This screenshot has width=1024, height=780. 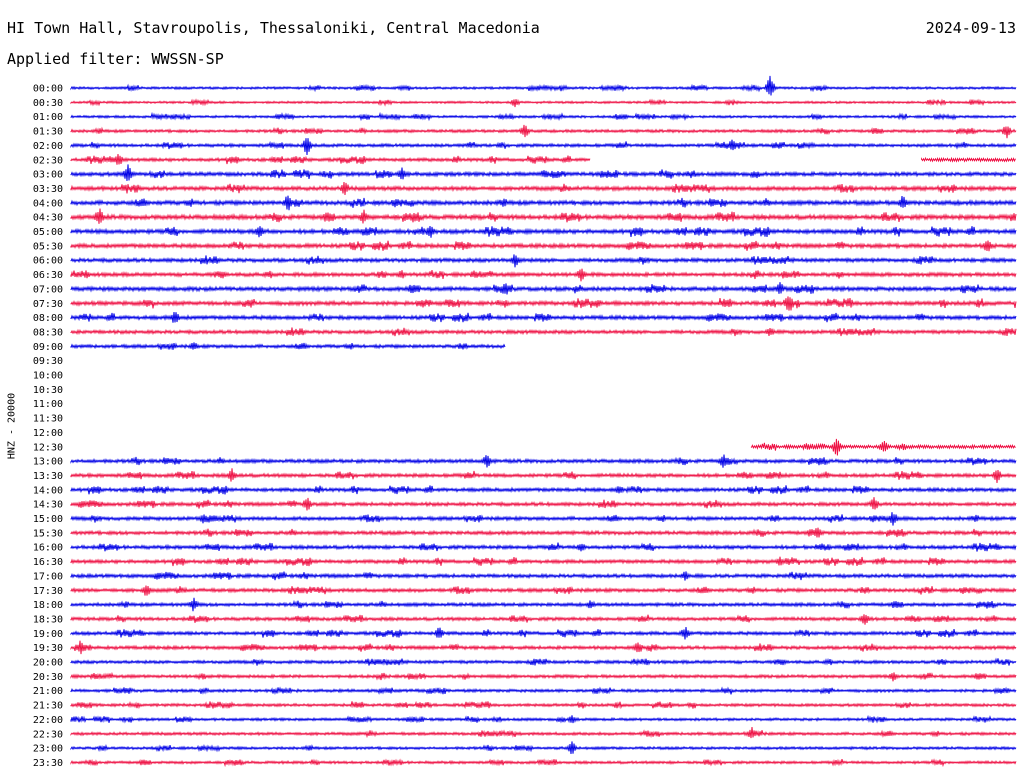 I want to click on time-label: 09:30, so click(x=48, y=361).